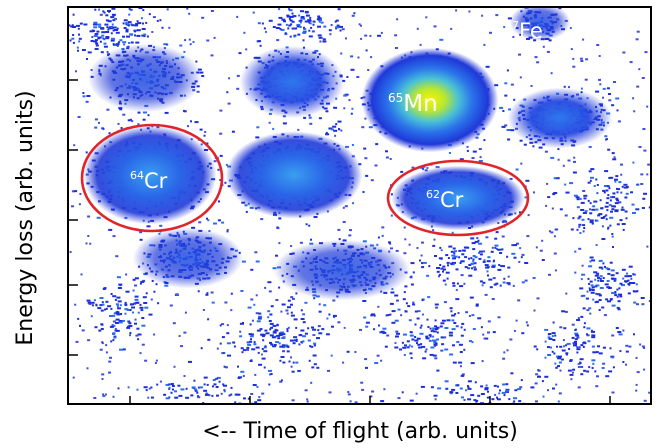 Image resolution: width=665 pixels, height=448 pixels. What do you see at coordinates (149, 181) in the screenshot?
I see `isotope-label-64cr: 64Cr` at bounding box center [149, 181].